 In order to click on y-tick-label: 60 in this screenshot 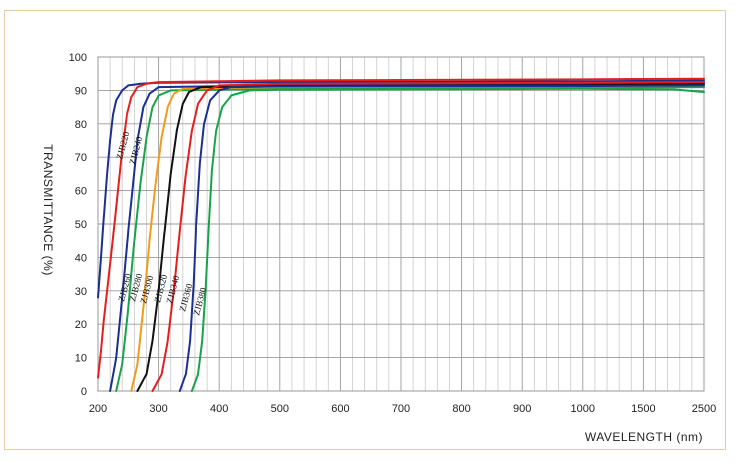, I will do `click(81, 192)`.